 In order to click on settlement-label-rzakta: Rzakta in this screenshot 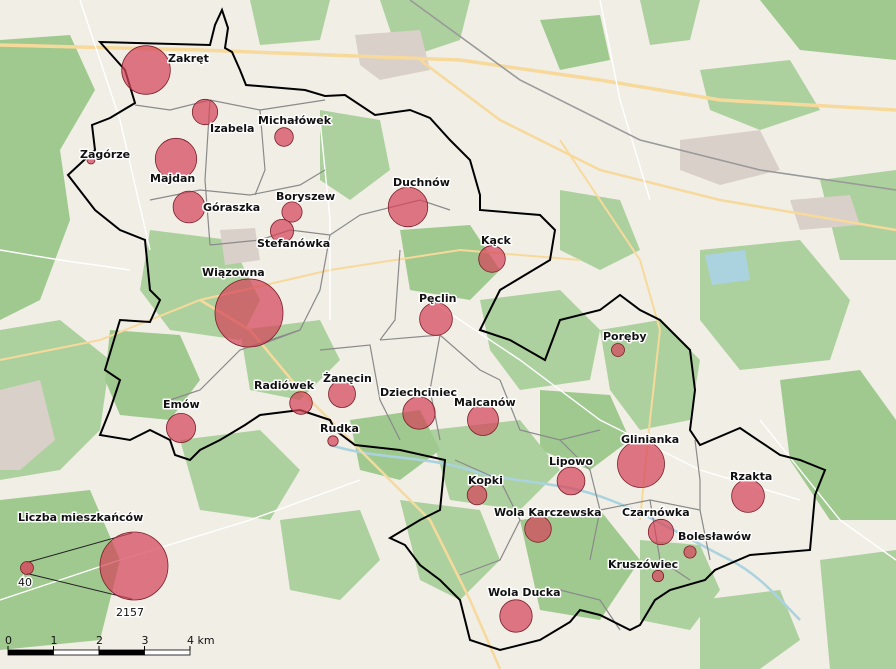, I will do `click(751, 476)`.